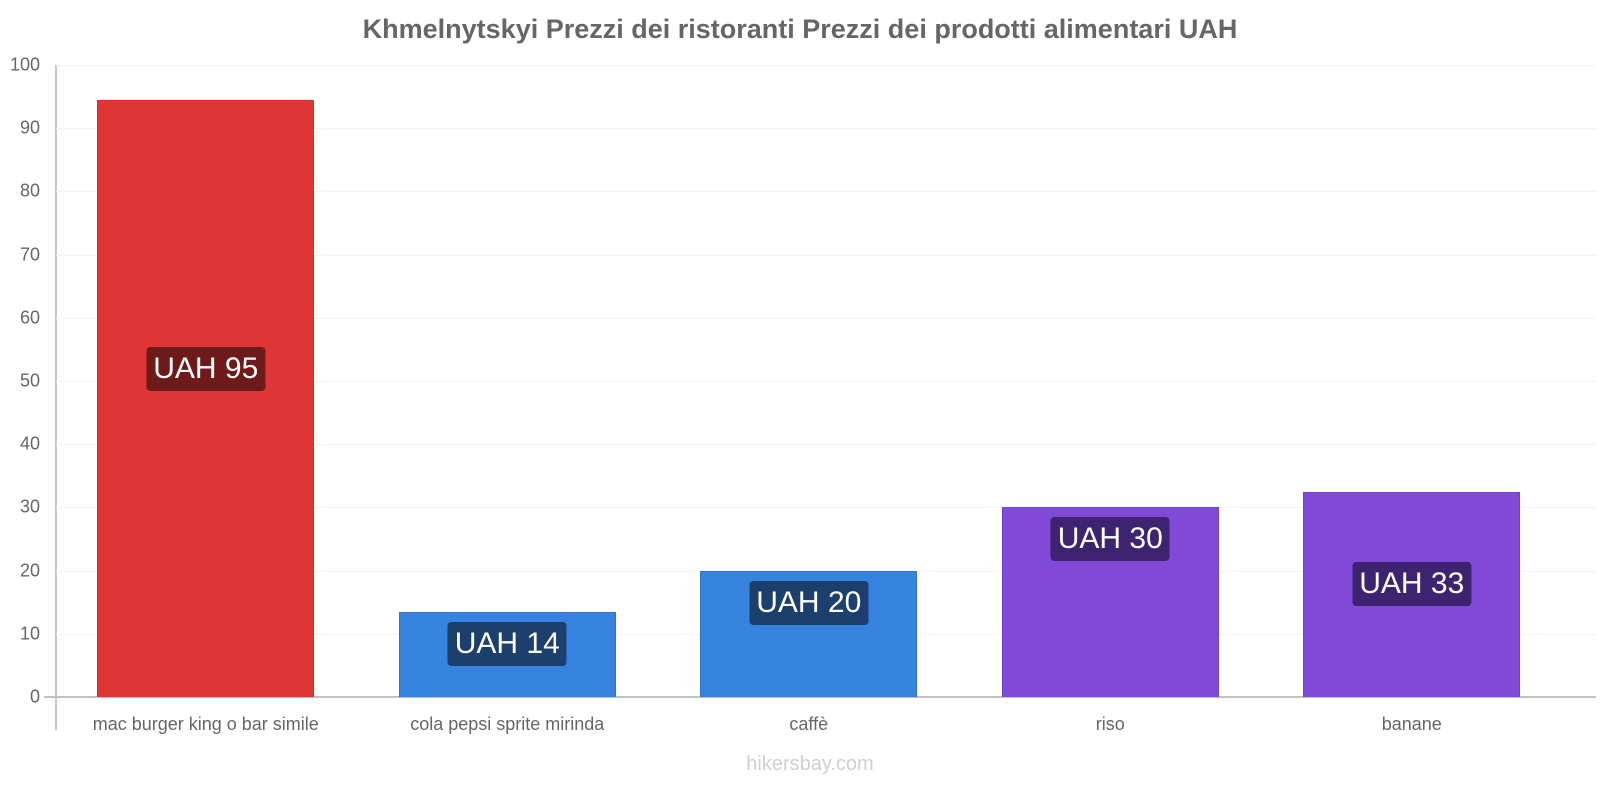  I want to click on x-category-label: banane, so click(1411, 724).